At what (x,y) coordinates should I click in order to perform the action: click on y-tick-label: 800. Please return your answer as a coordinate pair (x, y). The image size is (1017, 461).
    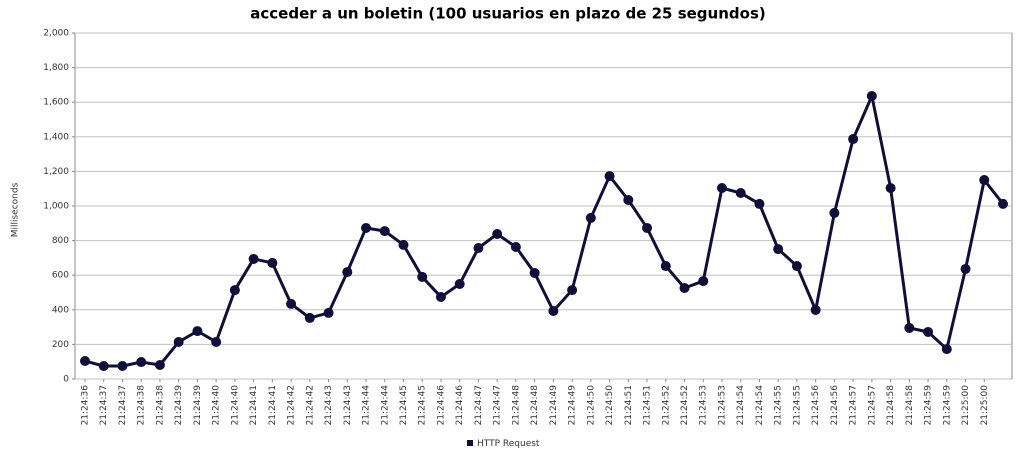
    Looking at the image, I should click on (60, 241).